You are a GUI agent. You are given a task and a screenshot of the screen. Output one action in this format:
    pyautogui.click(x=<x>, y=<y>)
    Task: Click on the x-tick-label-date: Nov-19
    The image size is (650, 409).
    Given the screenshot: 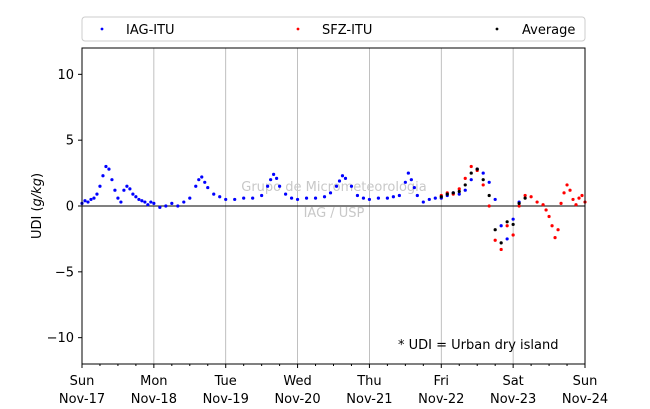 What is the action you would take?
    pyautogui.click(x=226, y=399)
    